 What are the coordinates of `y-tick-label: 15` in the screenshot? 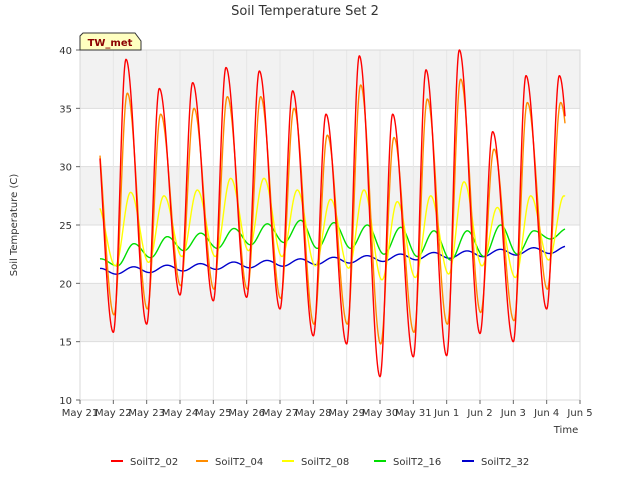 It's located at (65, 343).